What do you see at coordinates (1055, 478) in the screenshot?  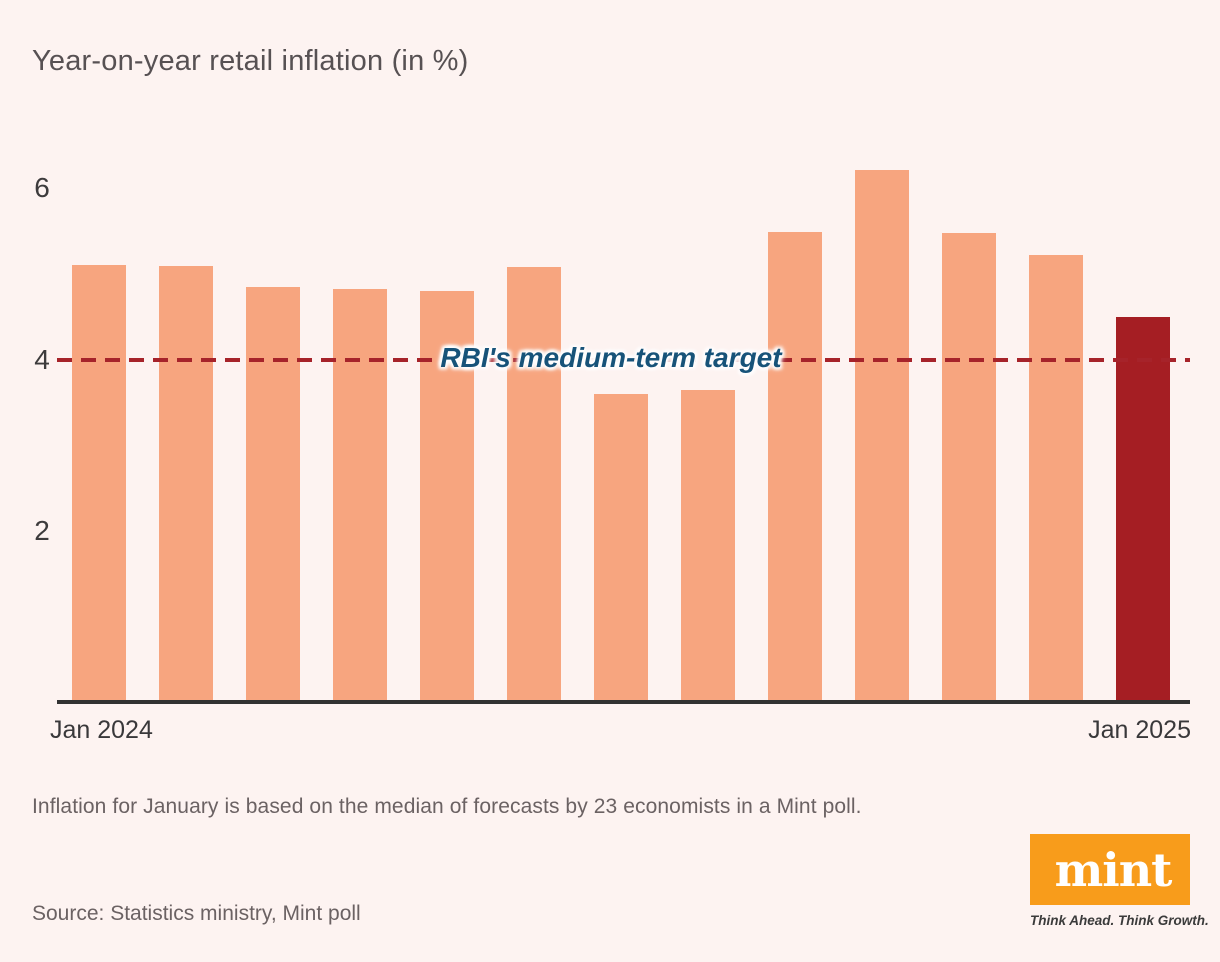 I see `bar-dec-2024` at bounding box center [1055, 478].